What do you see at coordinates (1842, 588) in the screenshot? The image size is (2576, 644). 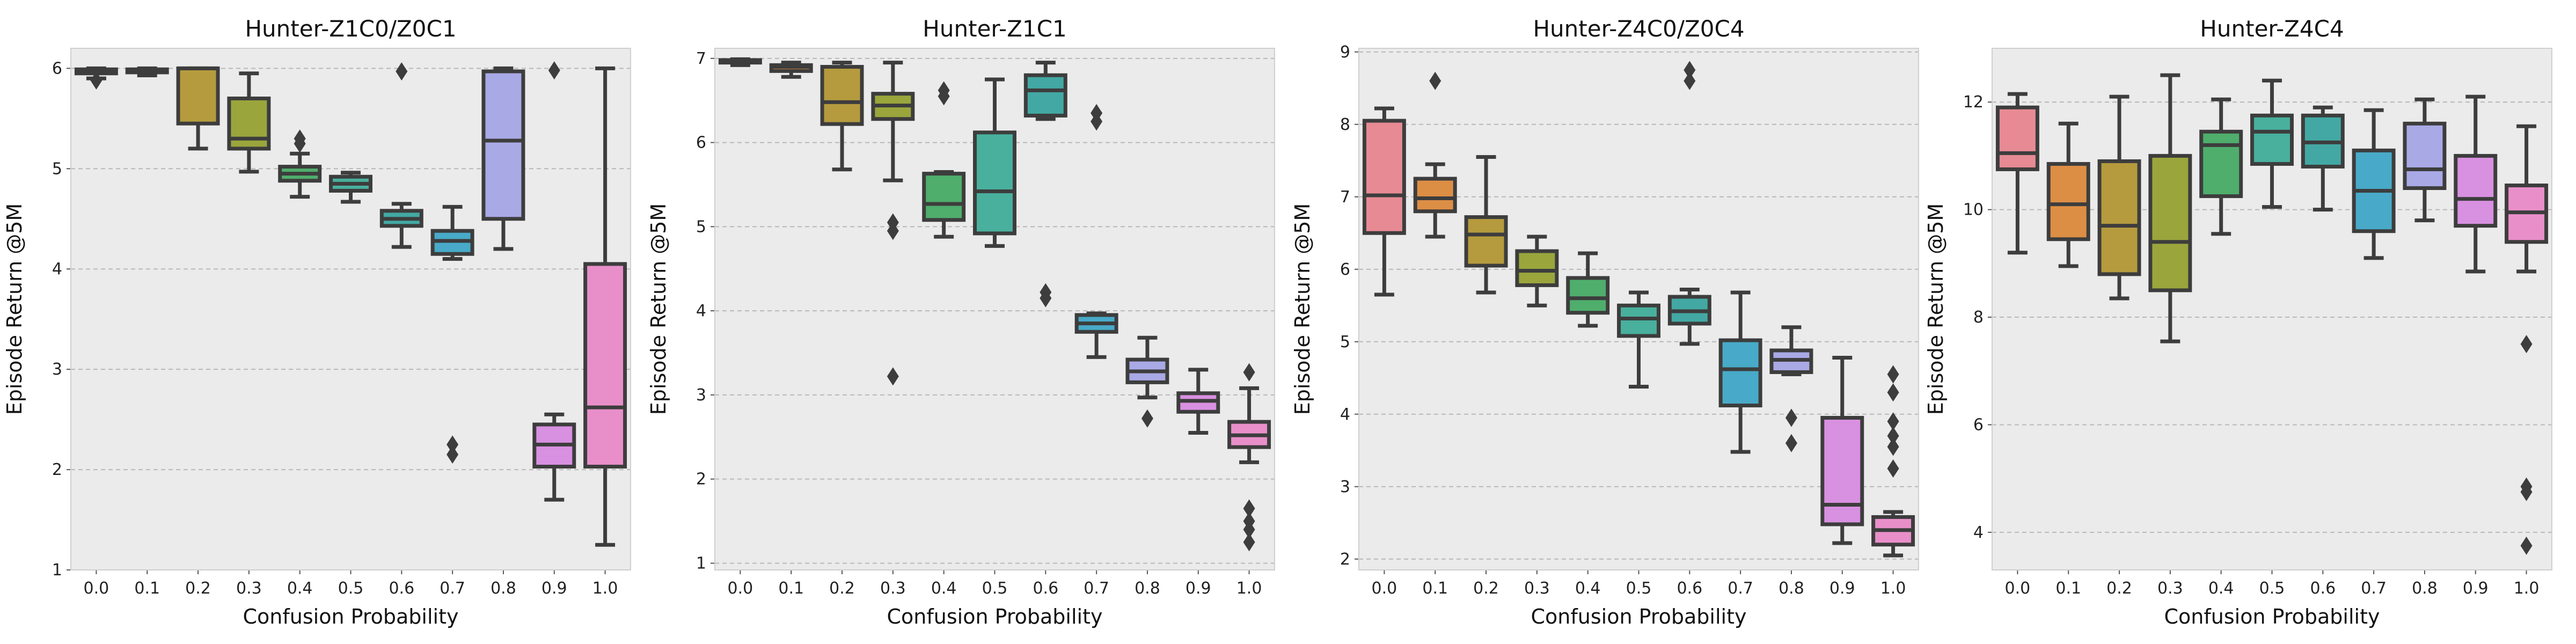 I see `x-tick-label: 0.9` at bounding box center [1842, 588].